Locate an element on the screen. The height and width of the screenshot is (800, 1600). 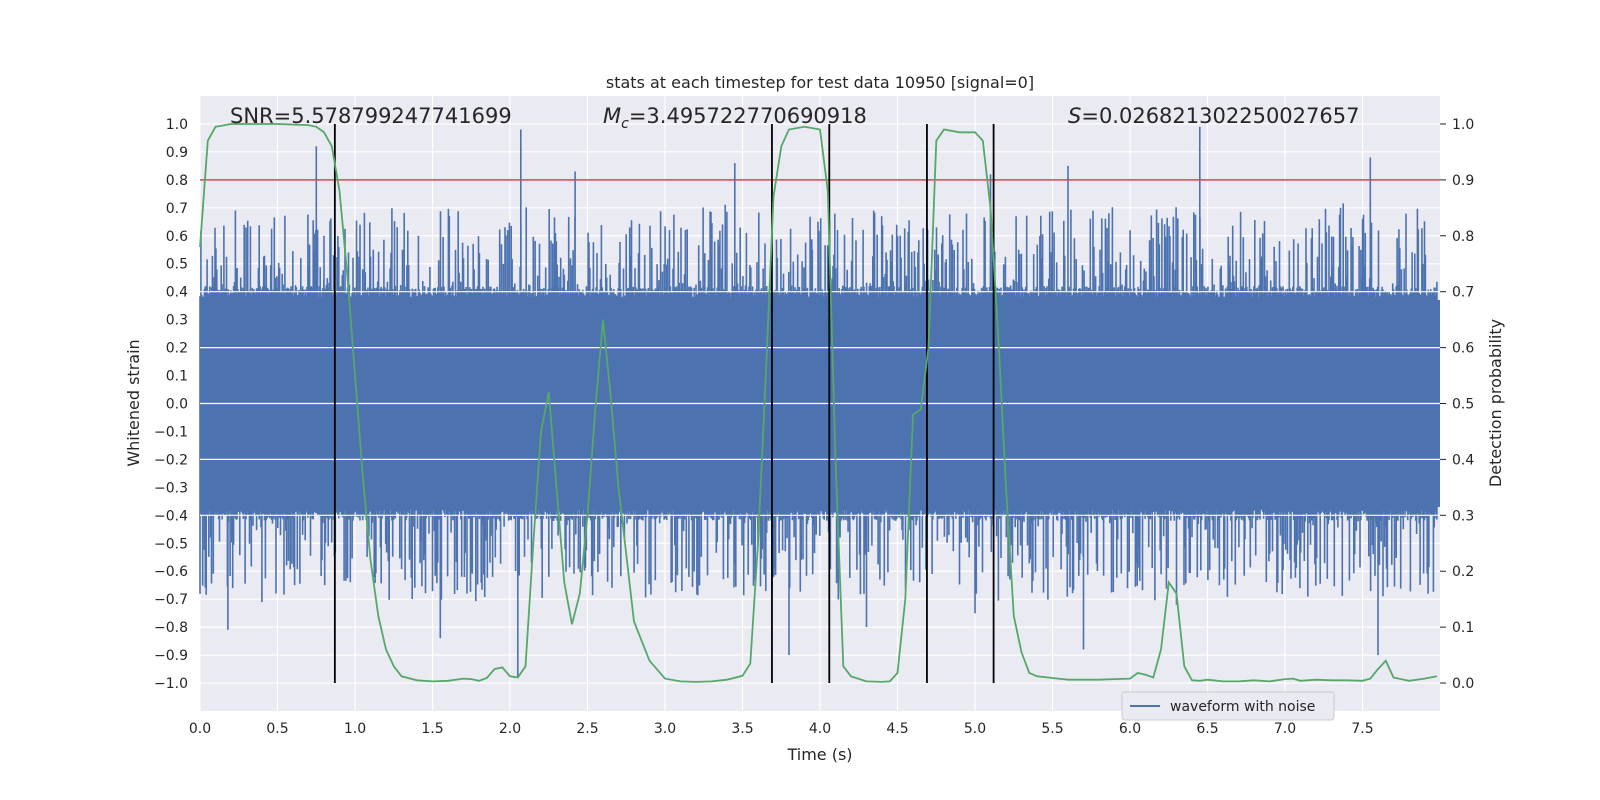
s-symbol: S is located at coordinates (1074, 116).